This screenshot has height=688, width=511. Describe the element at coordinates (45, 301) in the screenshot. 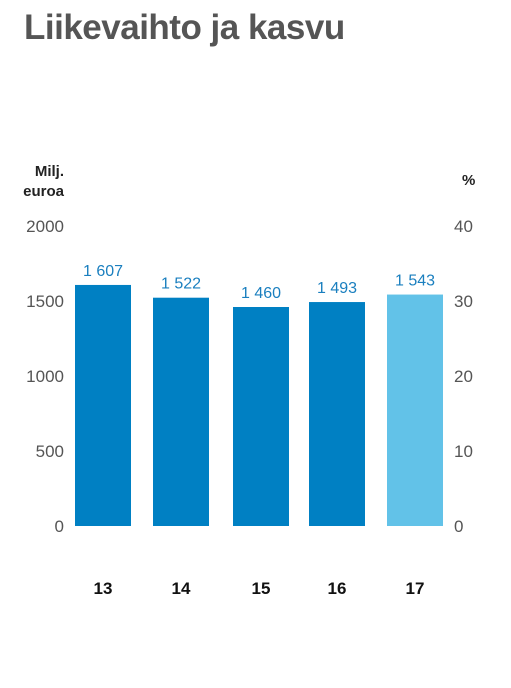

I see `y-tick-label-left: 1500` at that location.